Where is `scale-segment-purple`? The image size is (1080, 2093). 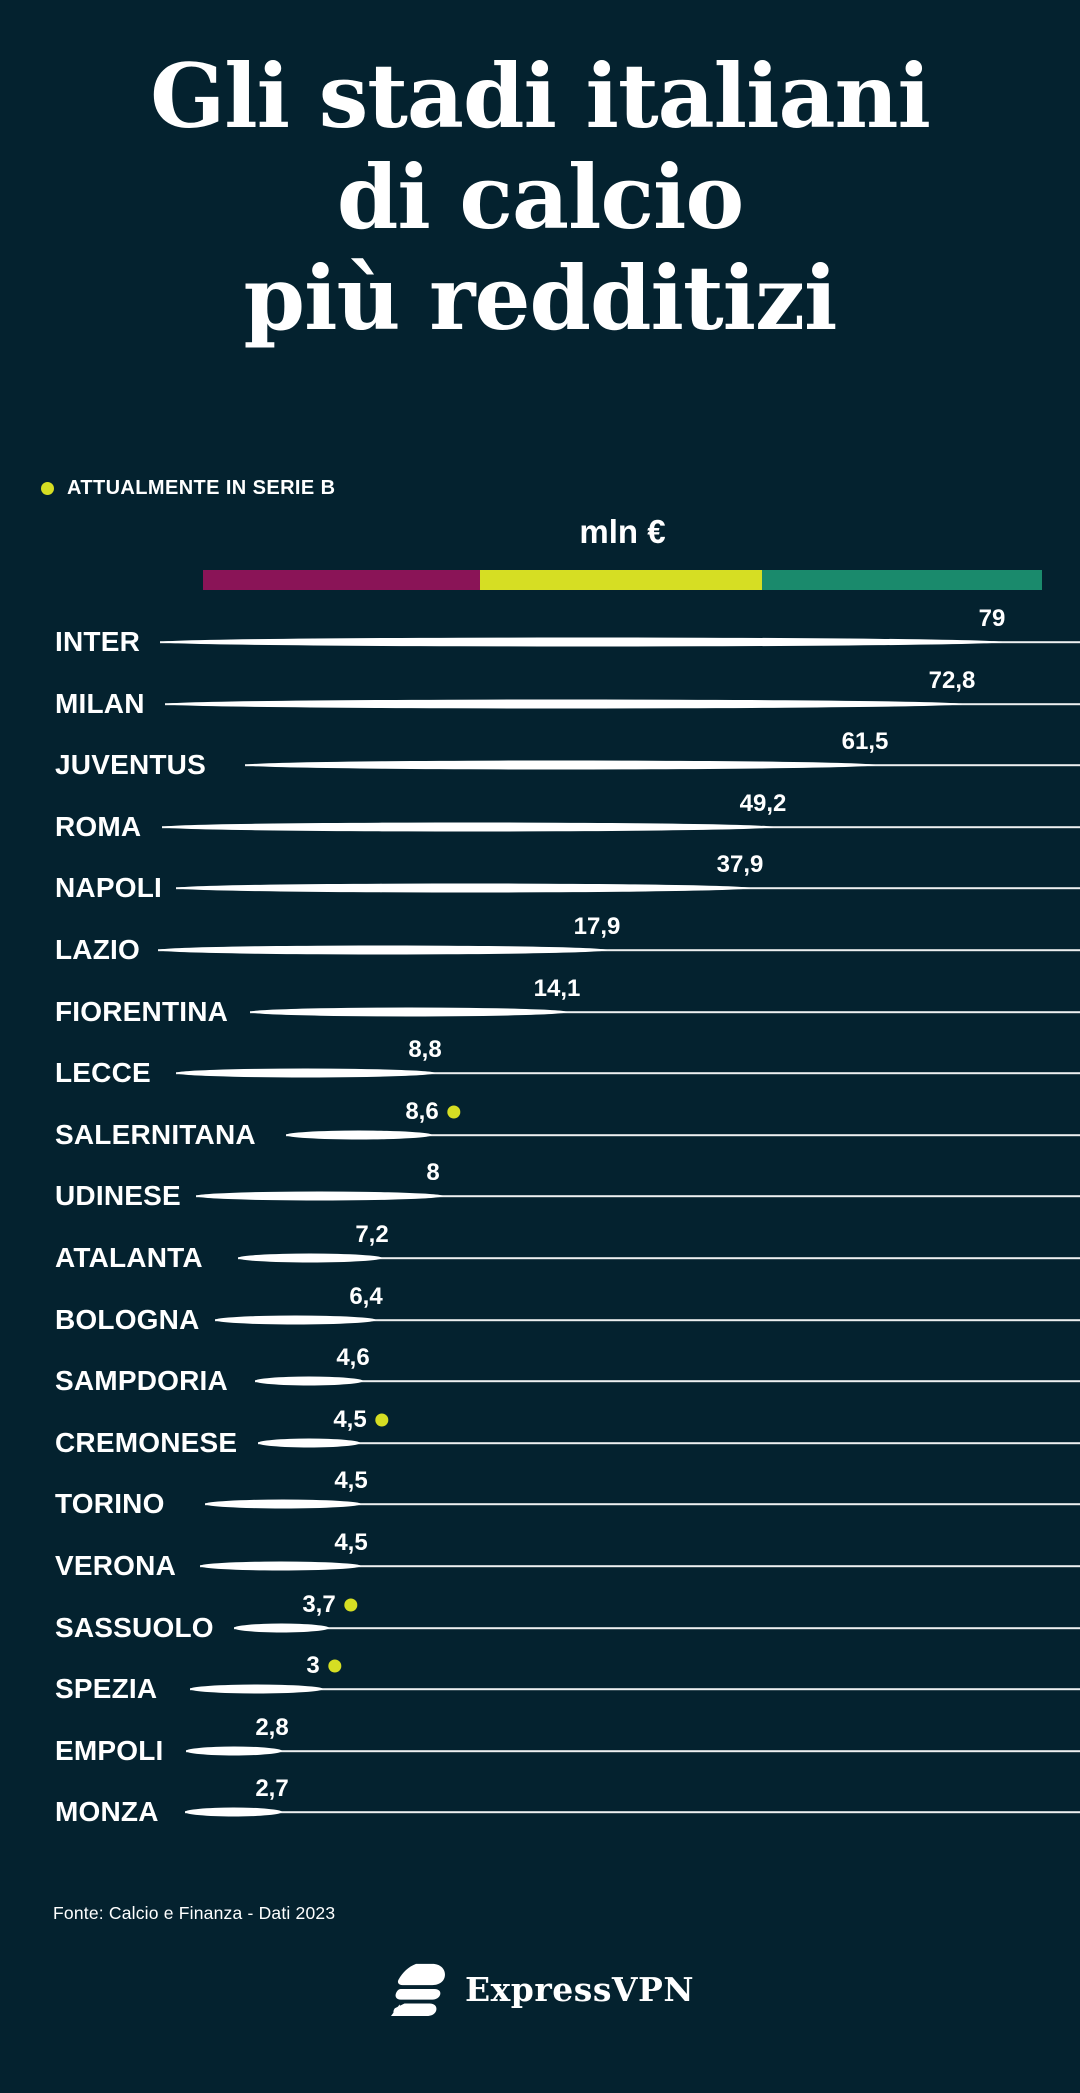 scale-segment-purple is located at coordinates (341, 580).